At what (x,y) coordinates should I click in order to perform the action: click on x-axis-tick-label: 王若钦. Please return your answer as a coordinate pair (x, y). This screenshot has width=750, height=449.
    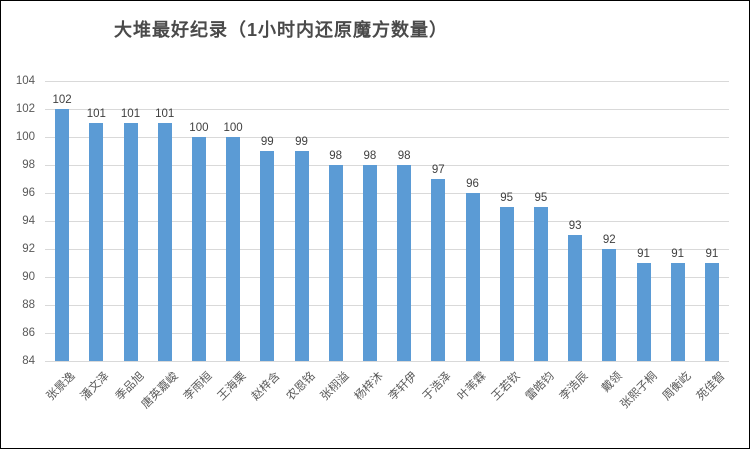
    Looking at the image, I should click on (506, 387).